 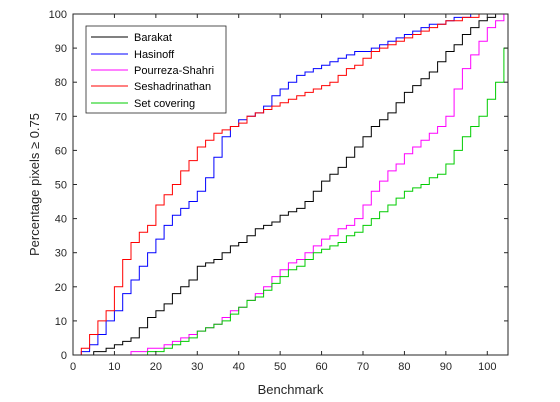 What do you see at coordinates (114, 367) in the screenshot?
I see `x-tick-label: 10` at bounding box center [114, 367].